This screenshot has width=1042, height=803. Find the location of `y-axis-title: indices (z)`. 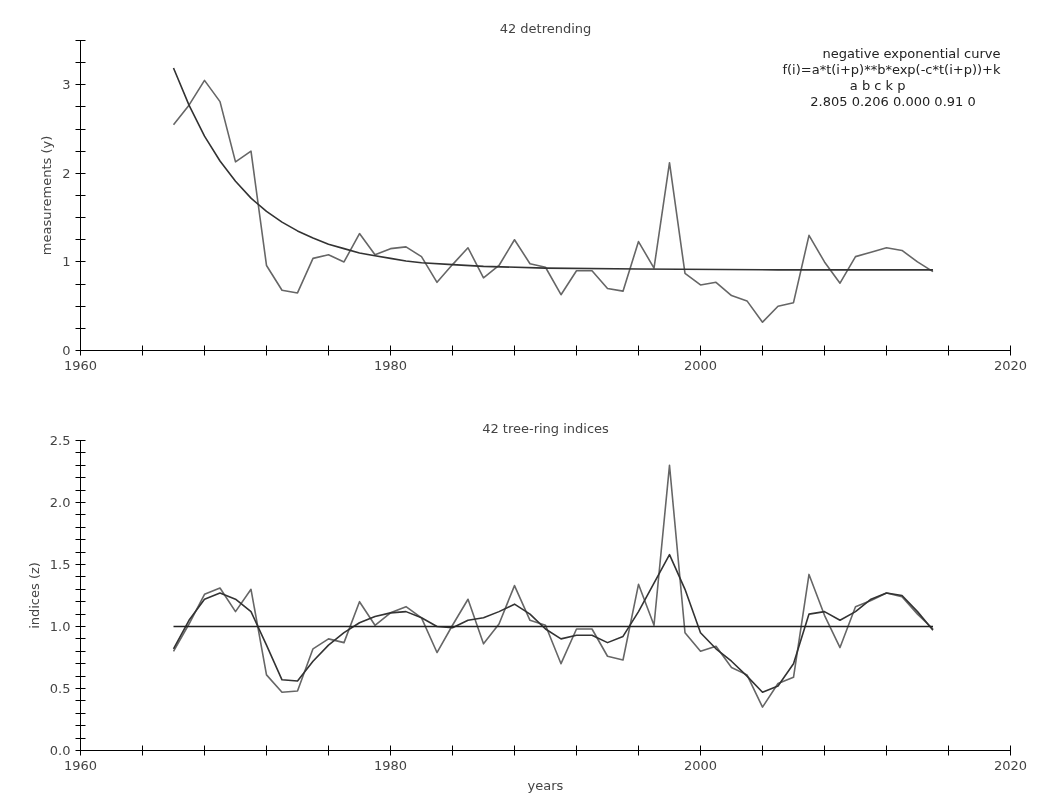

y-axis-title: indices (z) is located at coordinates (34, 595).